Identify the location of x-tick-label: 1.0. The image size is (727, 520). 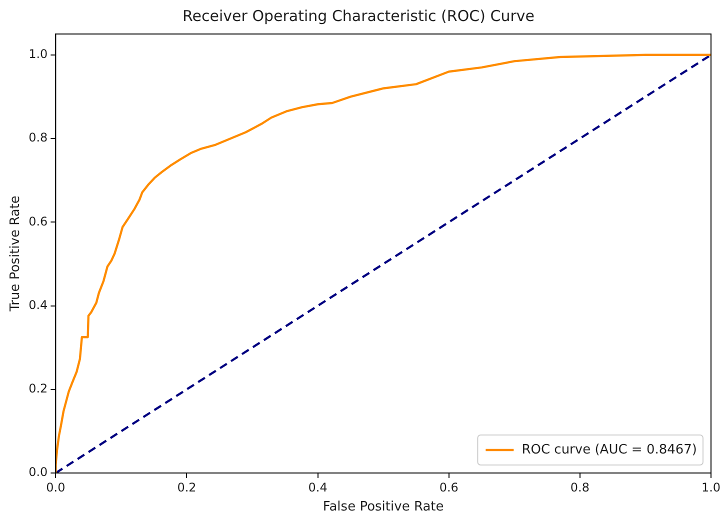
(711, 487).